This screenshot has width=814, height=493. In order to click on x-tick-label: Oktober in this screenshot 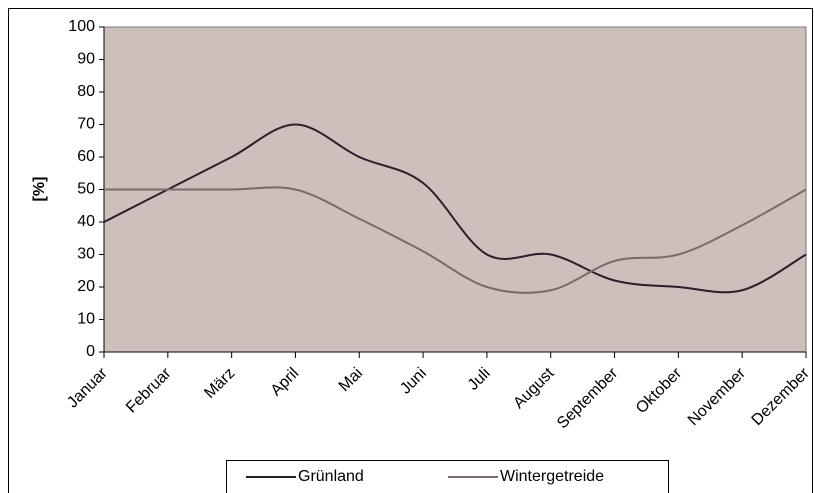, I will do `click(659, 390)`.